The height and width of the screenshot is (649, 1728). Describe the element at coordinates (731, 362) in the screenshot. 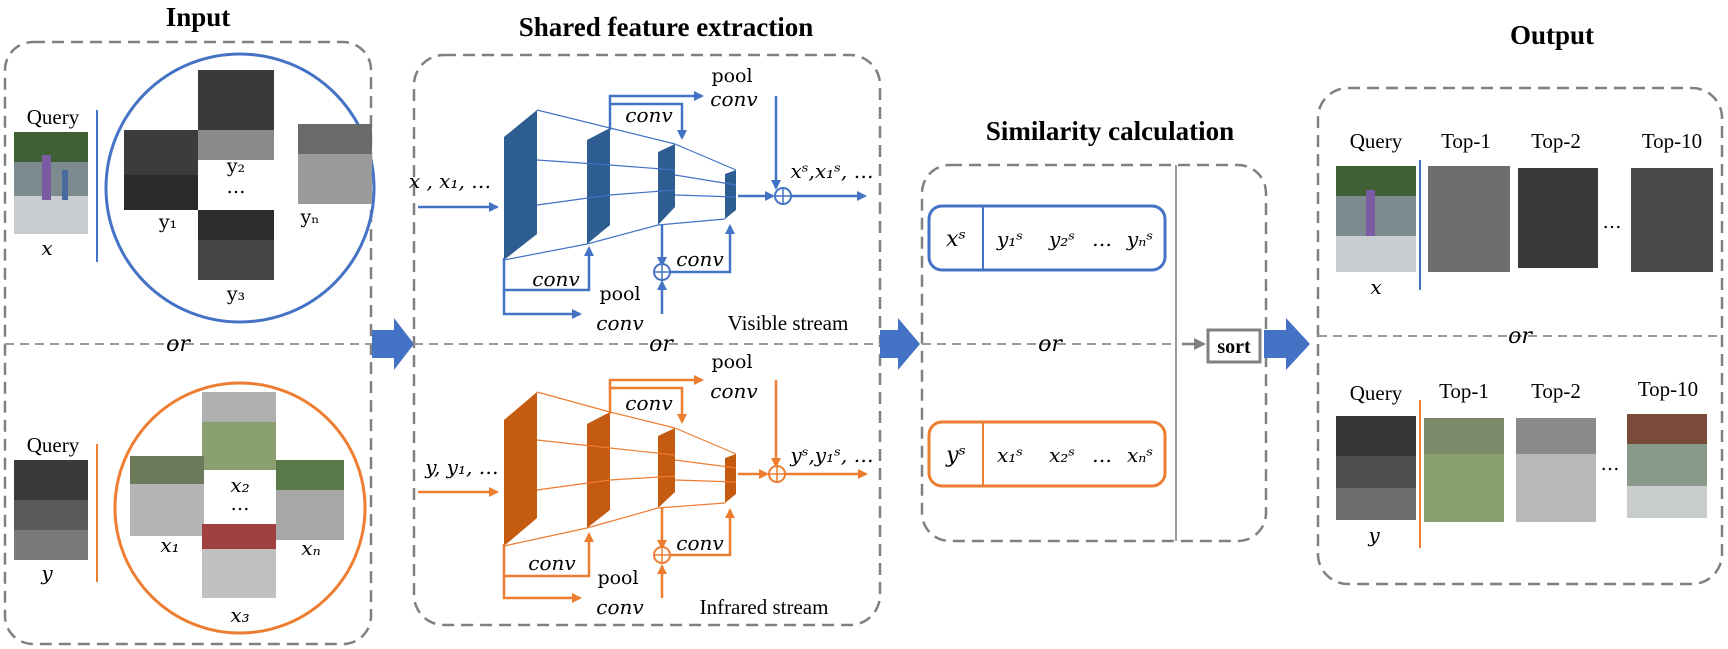

I see `infrared-pool-upper: pool` at that location.